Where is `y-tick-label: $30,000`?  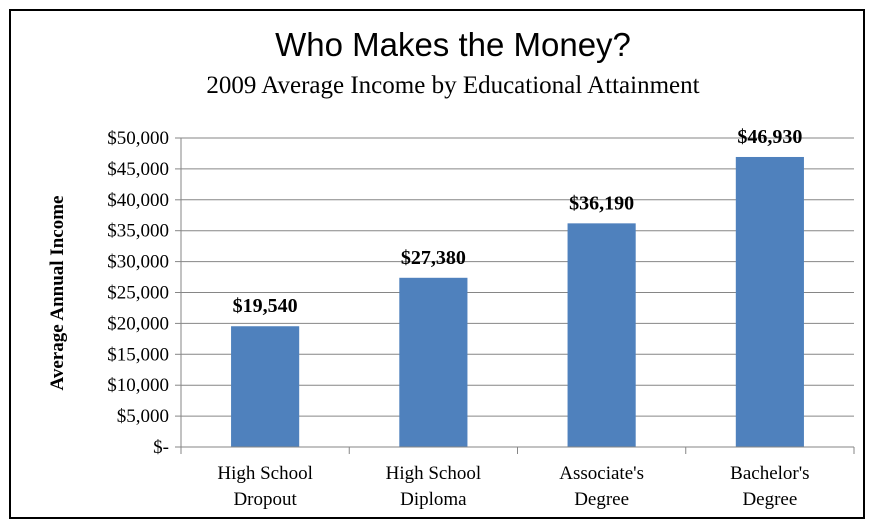 y-tick-label: $30,000 is located at coordinates (138, 262).